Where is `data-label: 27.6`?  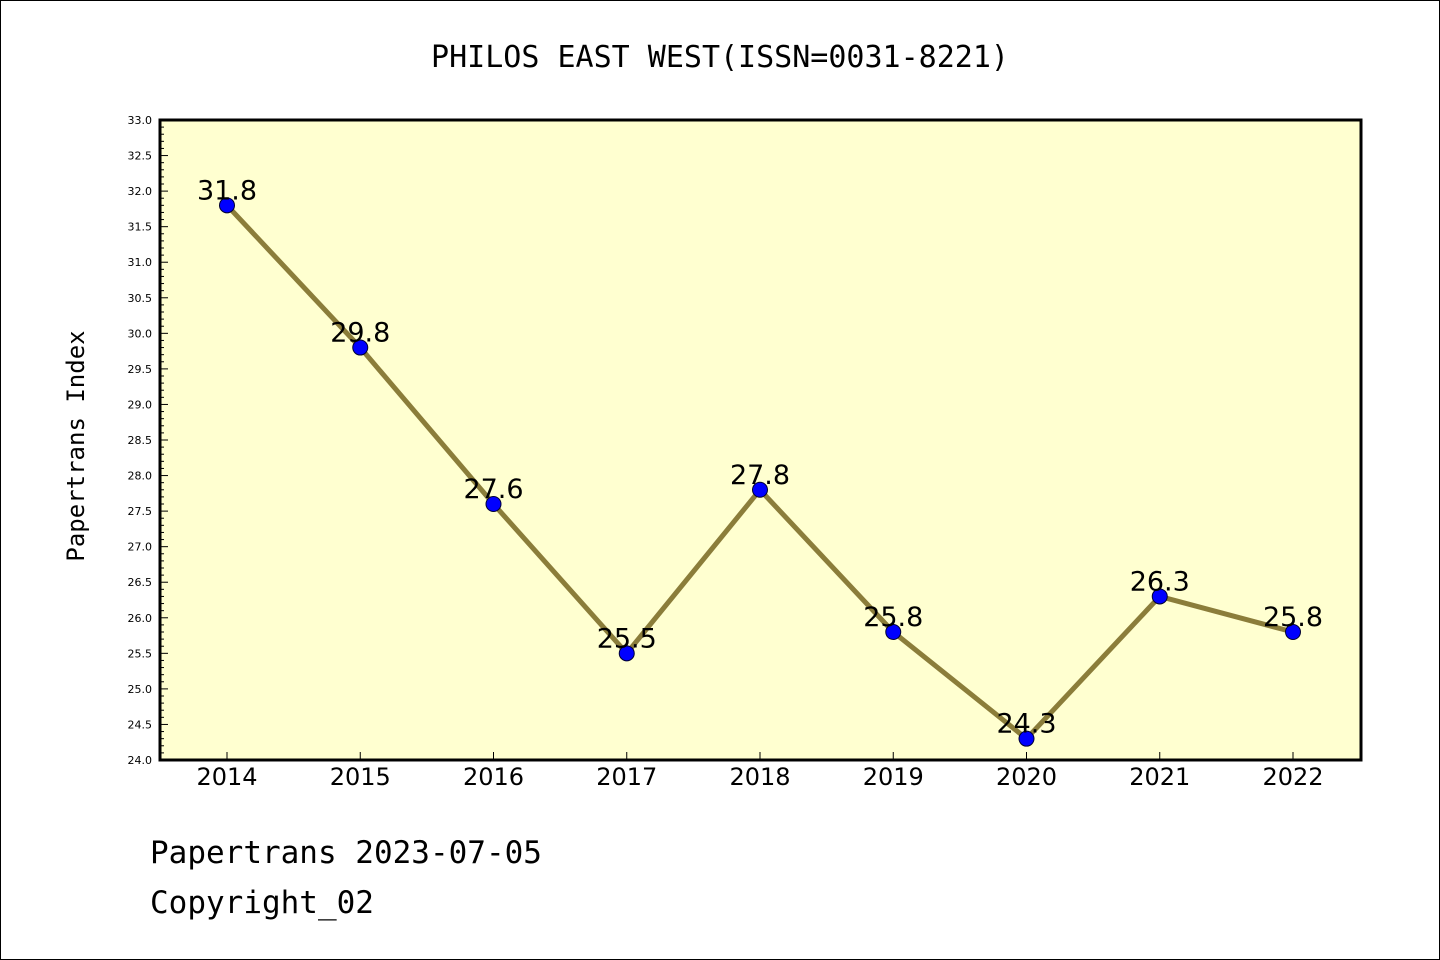
data-label: 27.6 is located at coordinates (493, 489).